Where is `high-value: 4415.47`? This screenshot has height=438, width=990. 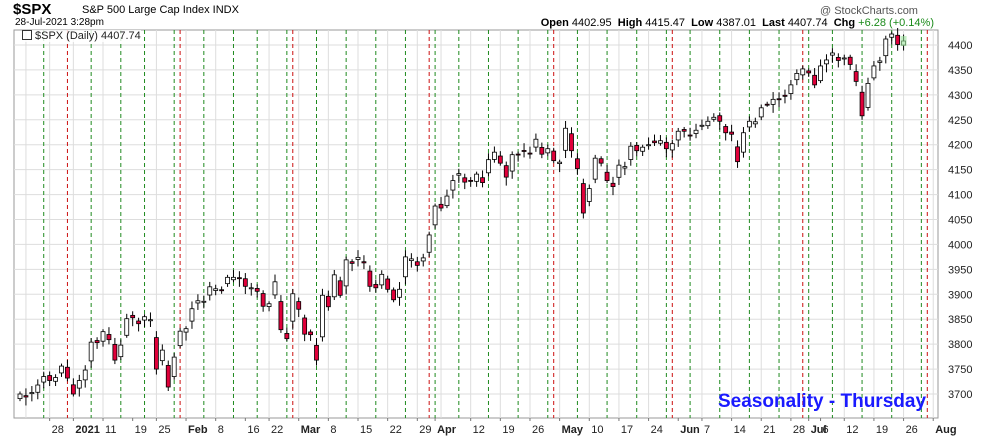
high-value: 4415.47 is located at coordinates (665, 23).